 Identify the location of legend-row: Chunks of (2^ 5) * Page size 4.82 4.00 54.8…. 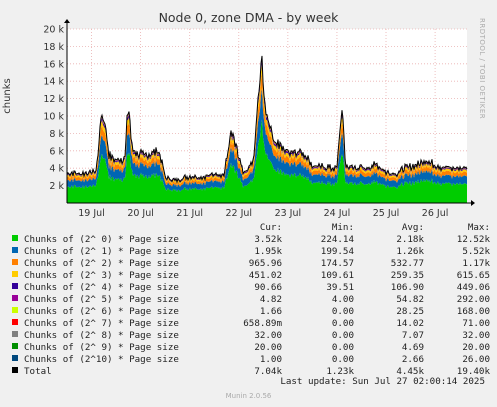
(251, 300).